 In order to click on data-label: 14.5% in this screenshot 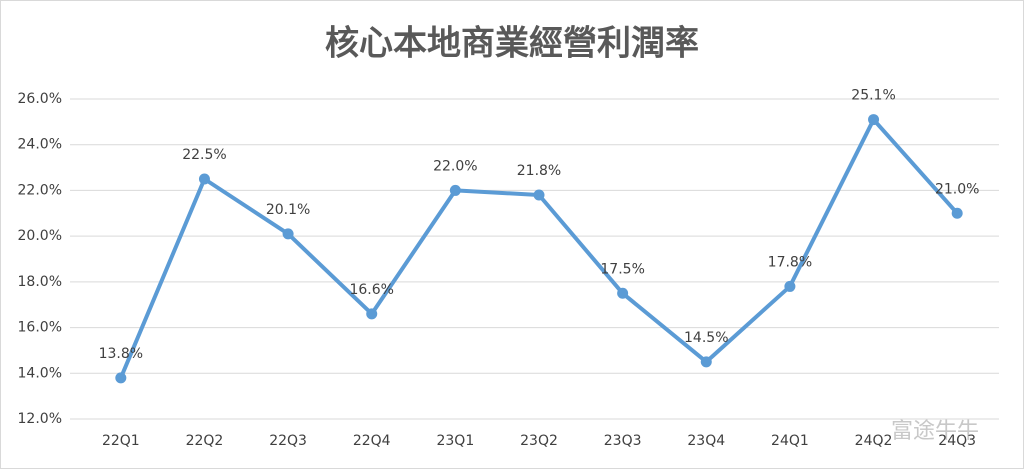, I will do `click(706, 338)`.